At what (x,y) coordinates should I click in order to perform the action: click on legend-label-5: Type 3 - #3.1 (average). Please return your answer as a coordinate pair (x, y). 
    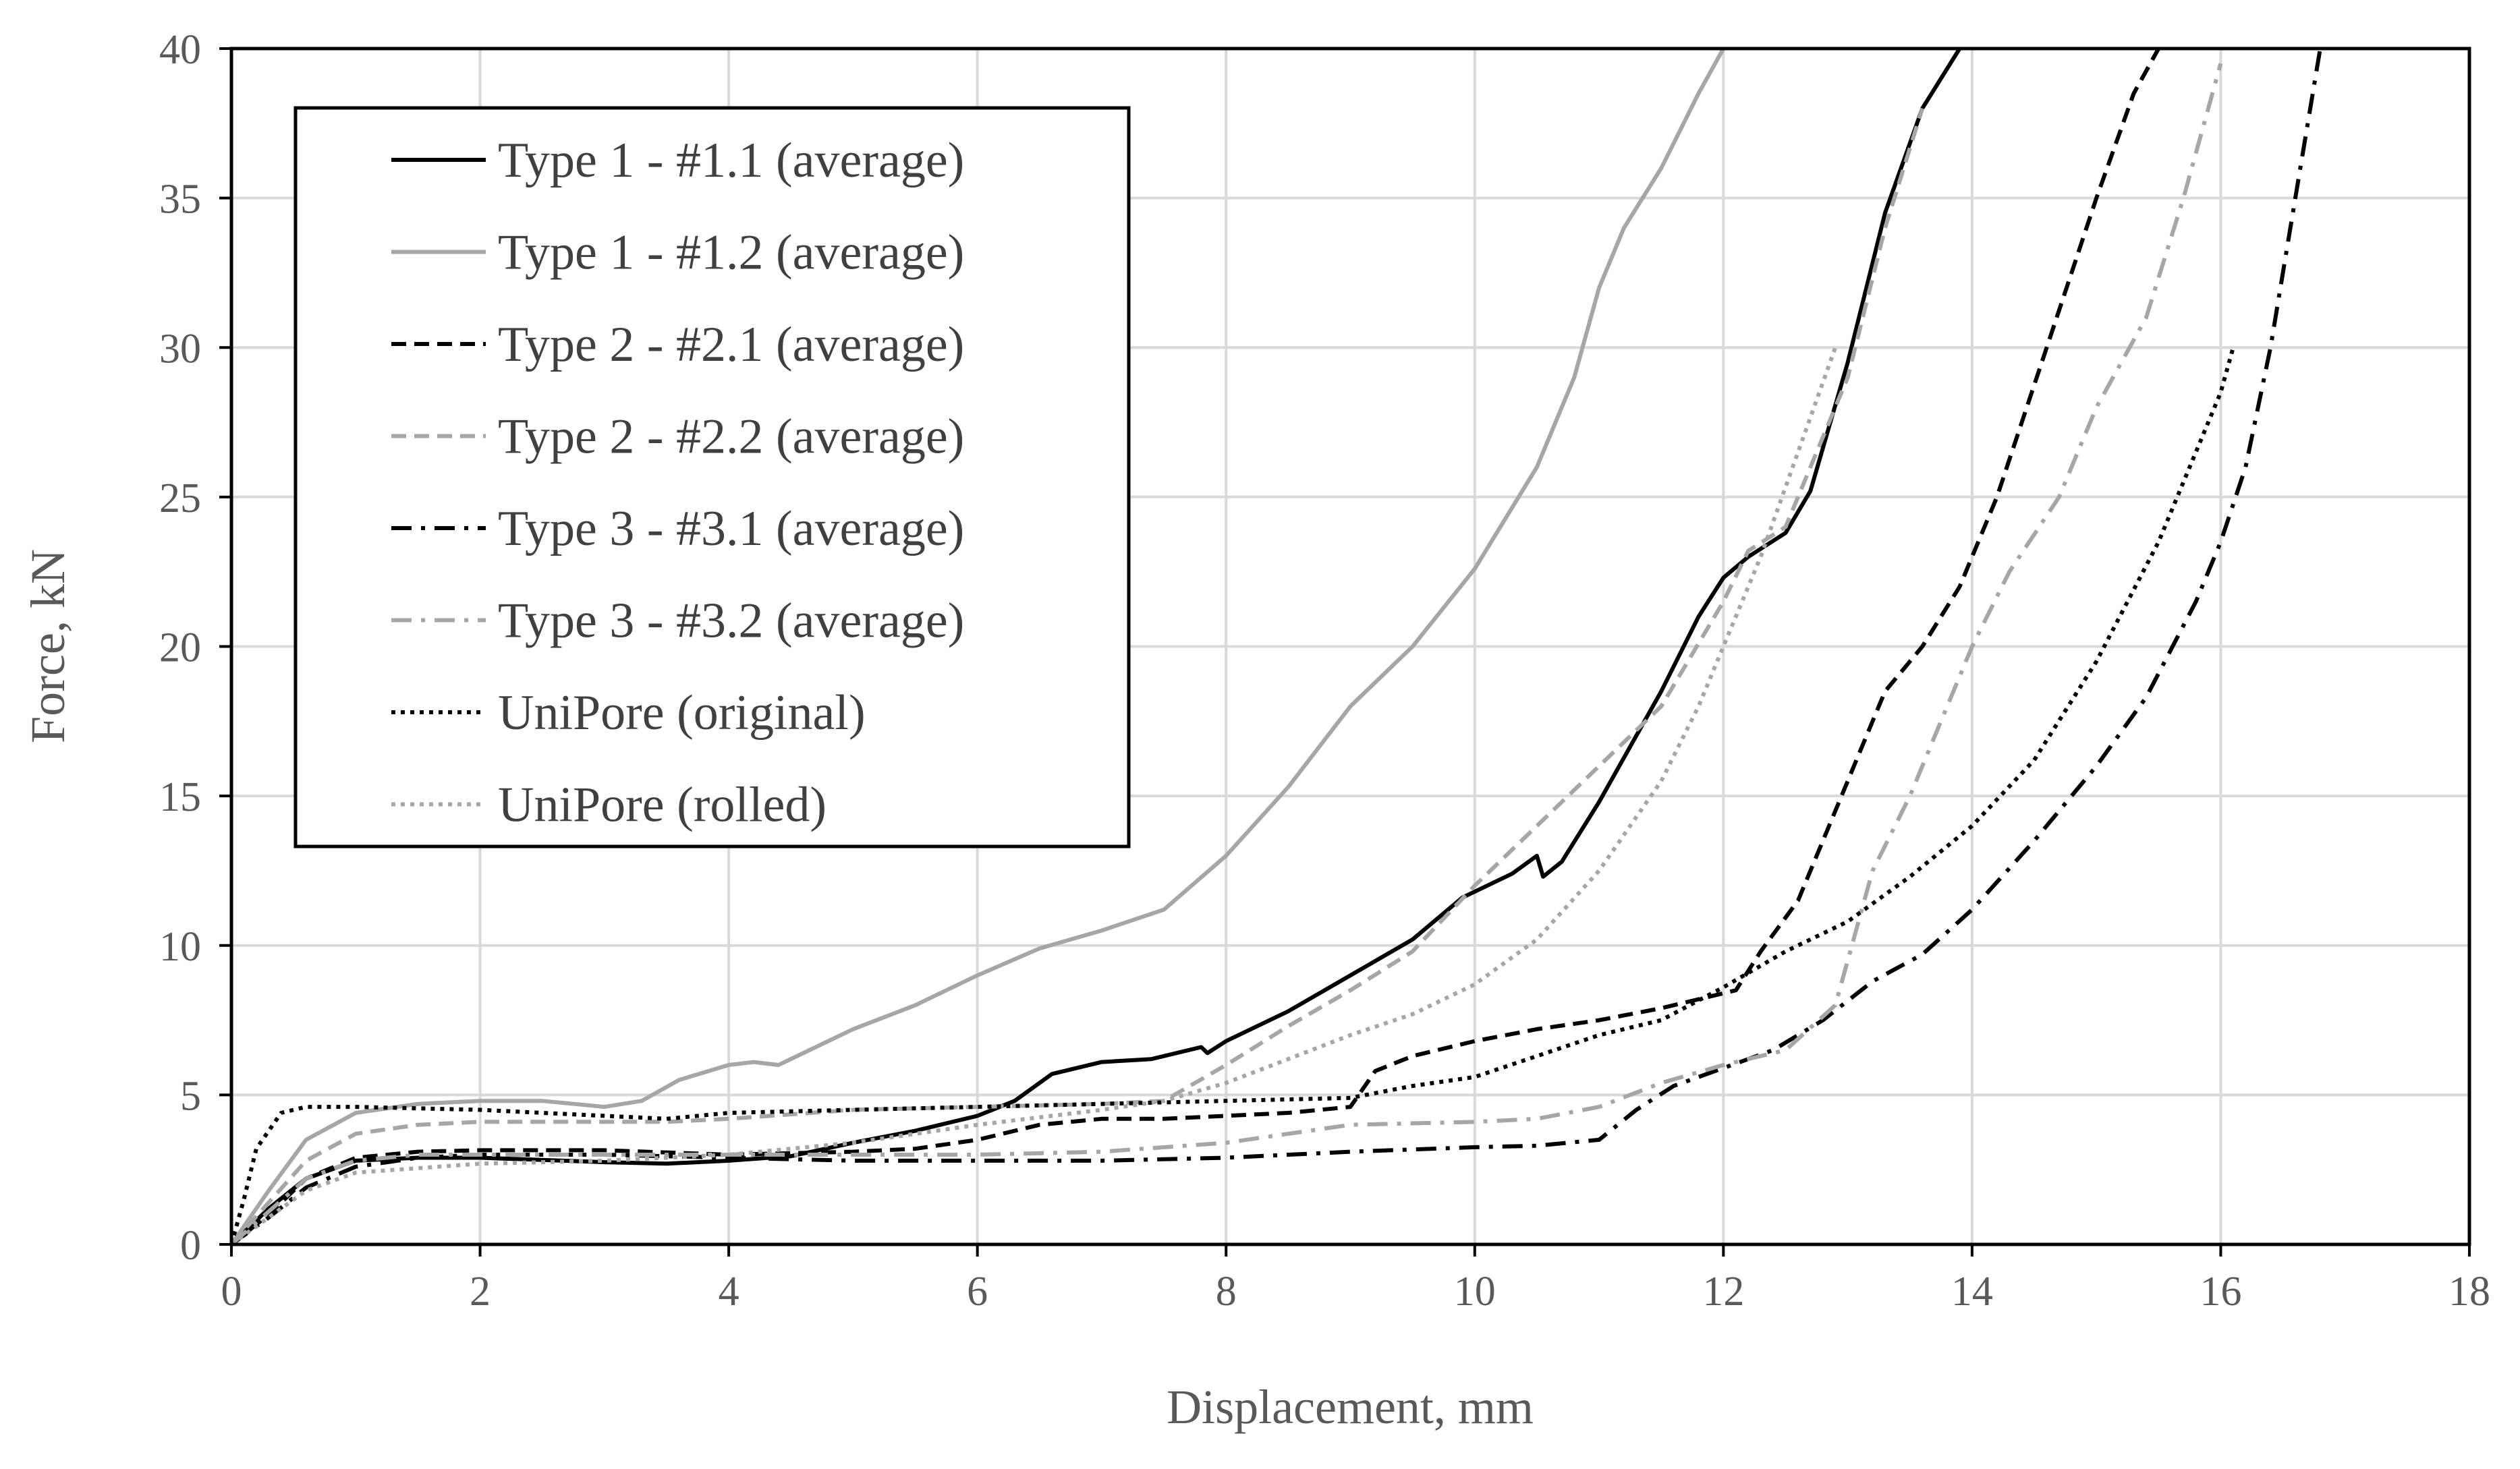
    Looking at the image, I should click on (731, 528).